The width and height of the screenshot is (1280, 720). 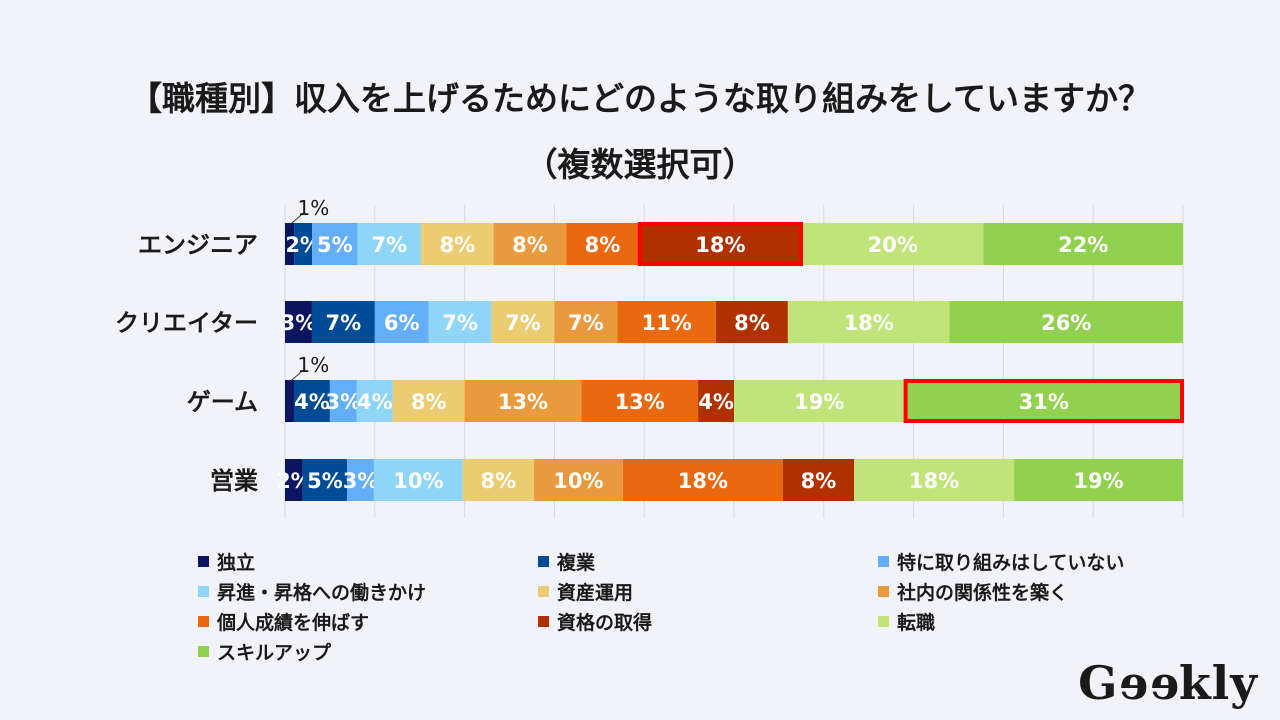 What do you see at coordinates (321, 592) in the screenshot?
I see `legend-label: 昇進・昇格への働きかけ` at bounding box center [321, 592].